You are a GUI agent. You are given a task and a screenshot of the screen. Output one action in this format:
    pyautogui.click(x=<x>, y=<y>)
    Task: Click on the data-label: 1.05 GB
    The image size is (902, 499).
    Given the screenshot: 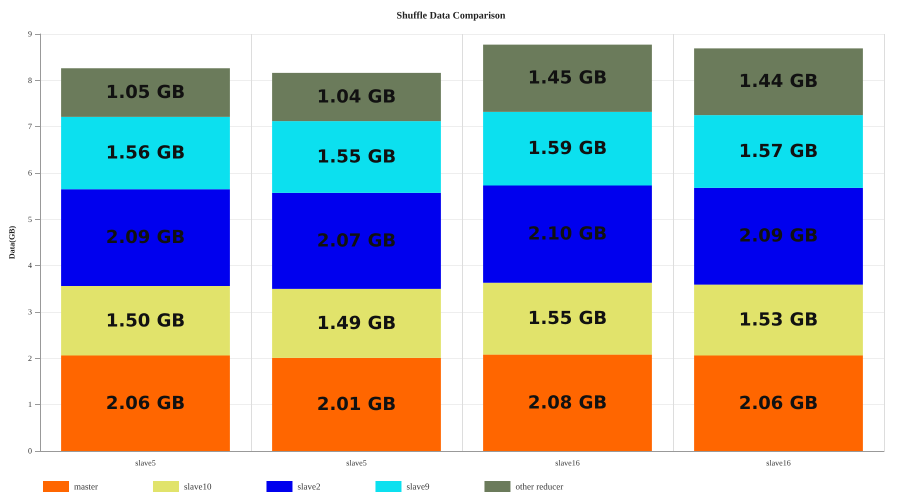 What is the action you would take?
    pyautogui.click(x=146, y=93)
    